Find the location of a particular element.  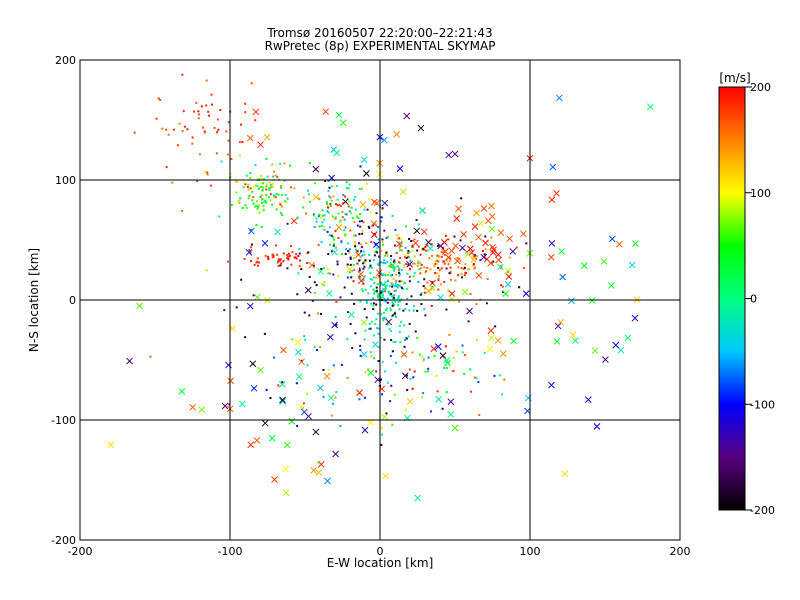

x-tick-label: 0 is located at coordinates (380, 551).